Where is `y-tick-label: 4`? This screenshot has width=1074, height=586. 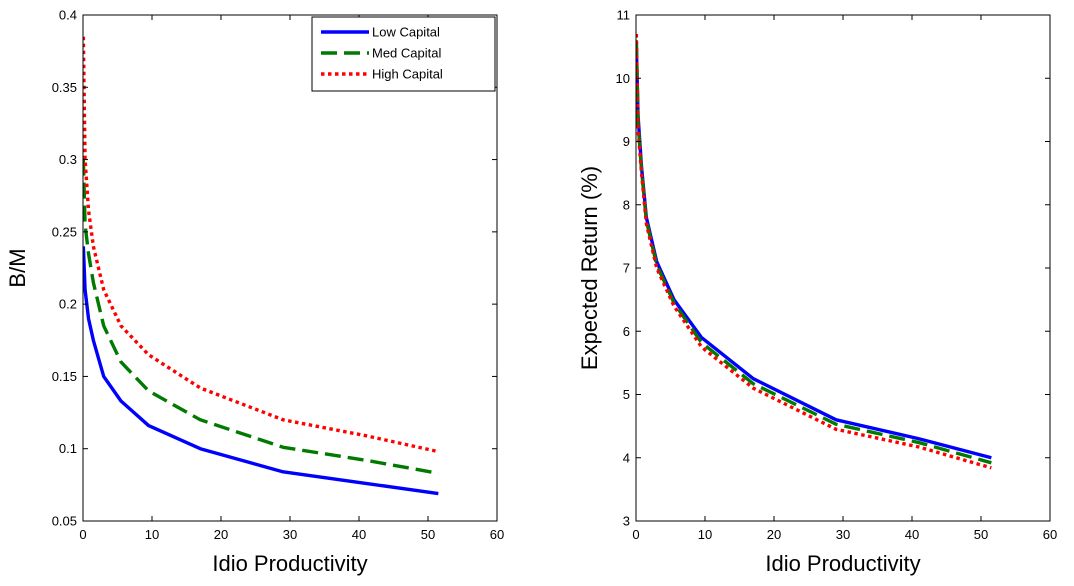 y-tick-label: 4 is located at coordinates (626, 457).